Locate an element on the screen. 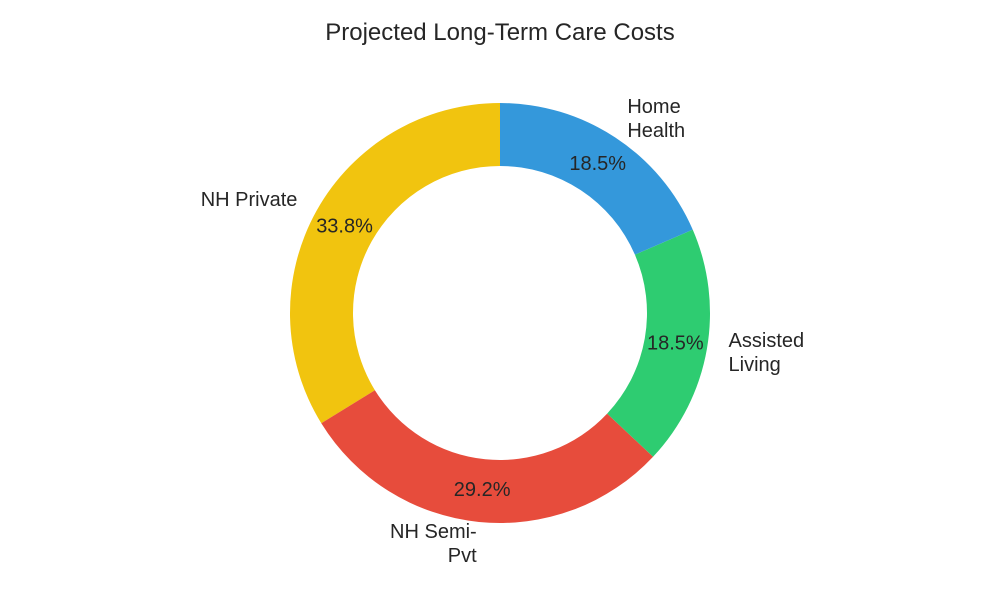 Image resolution: width=1000 pixels, height=600 pixels. category-label-line: NH Semi- is located at coordinates (433, 532).